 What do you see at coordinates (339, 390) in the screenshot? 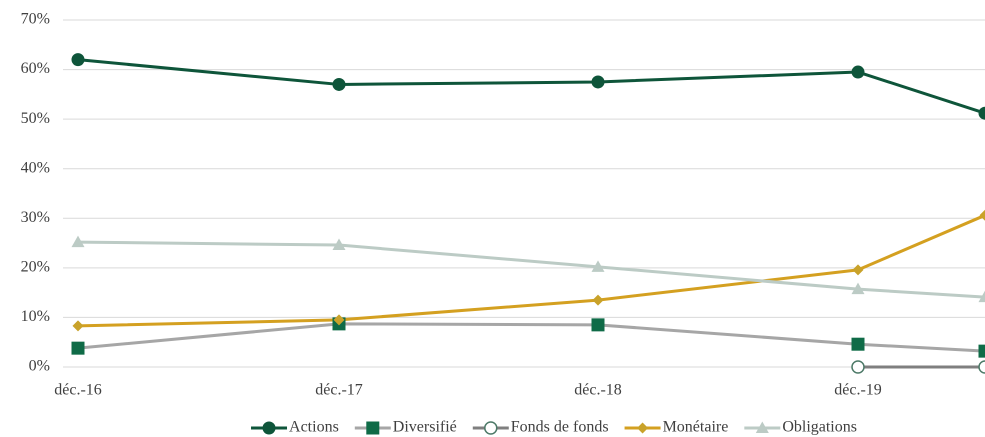
I see `x-tick-label: déc.-17` at bounding box center [339, 390].